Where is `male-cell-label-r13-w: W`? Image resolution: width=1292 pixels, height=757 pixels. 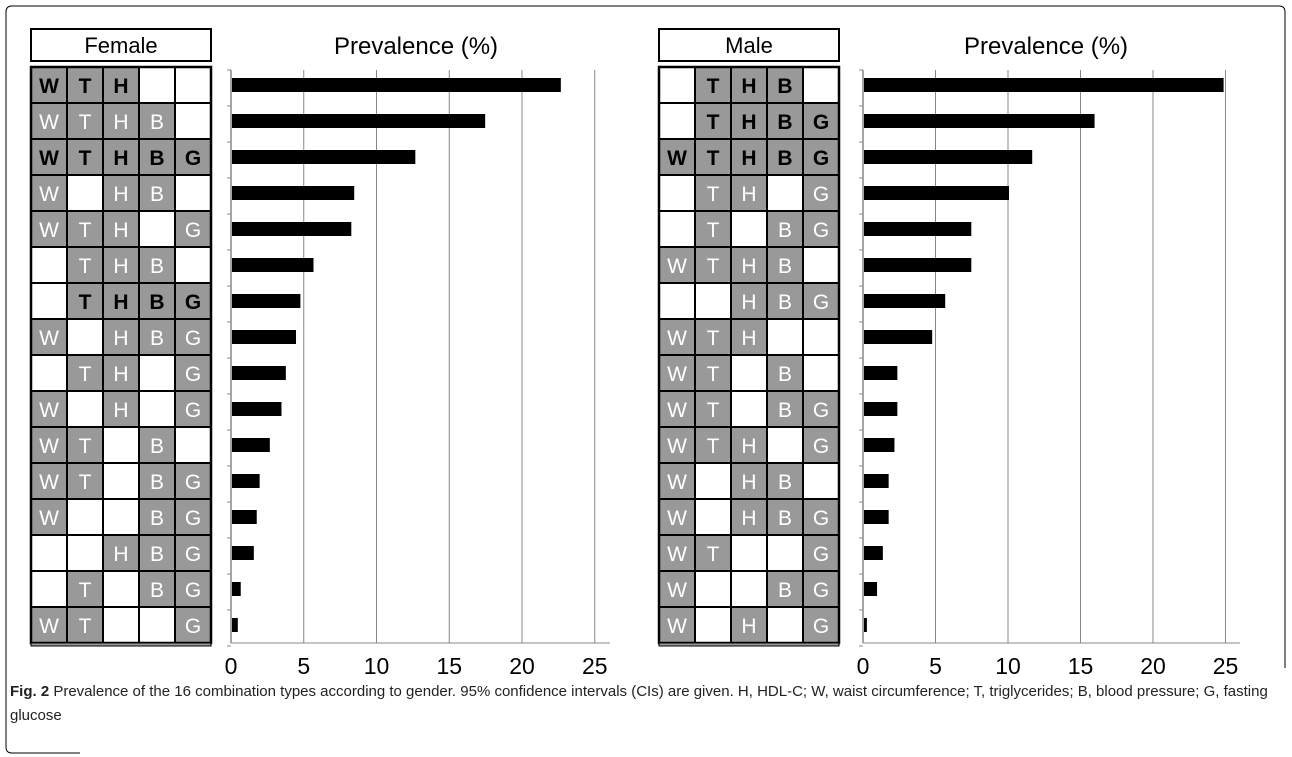
male-cell-label-r13-w: W is located at coordinates (677, 518).